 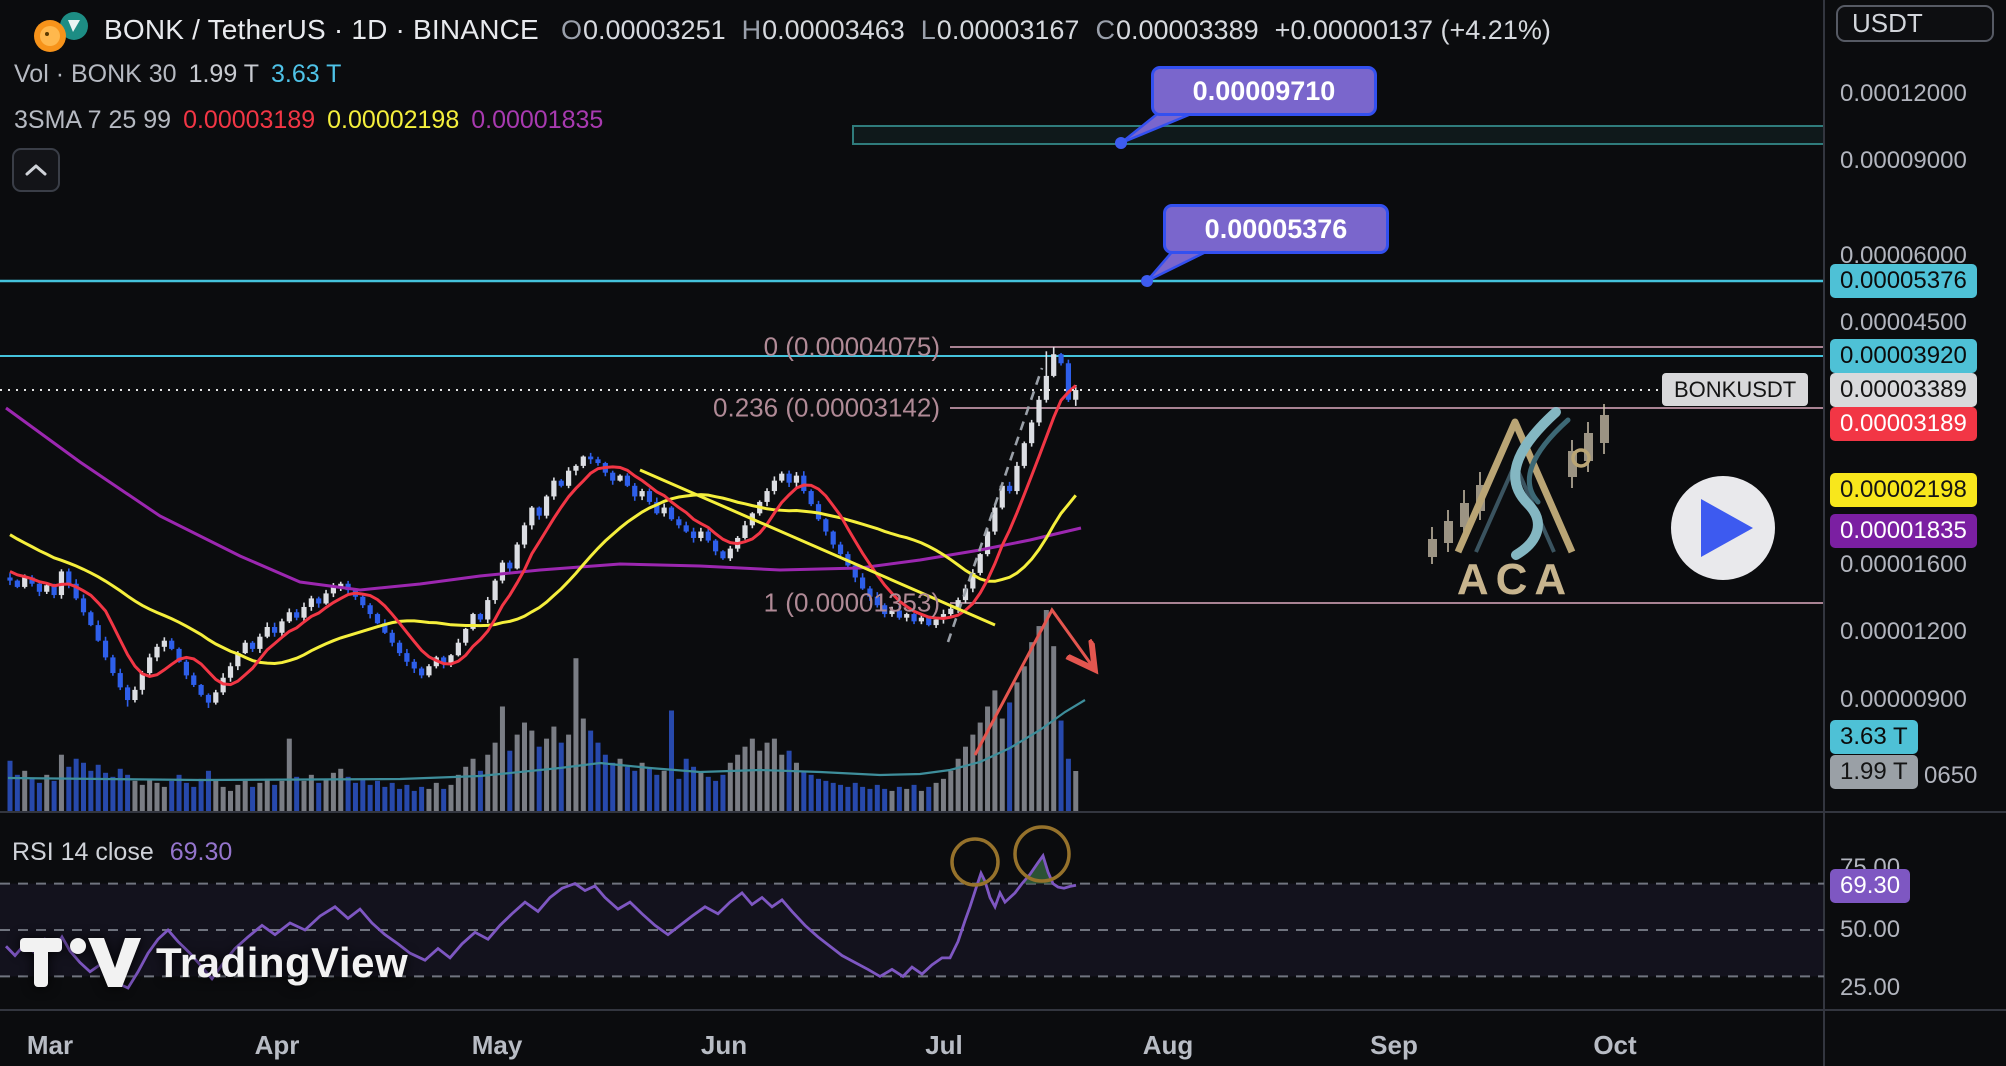 I want to click on volume-bars, so click(x=543, y=710).